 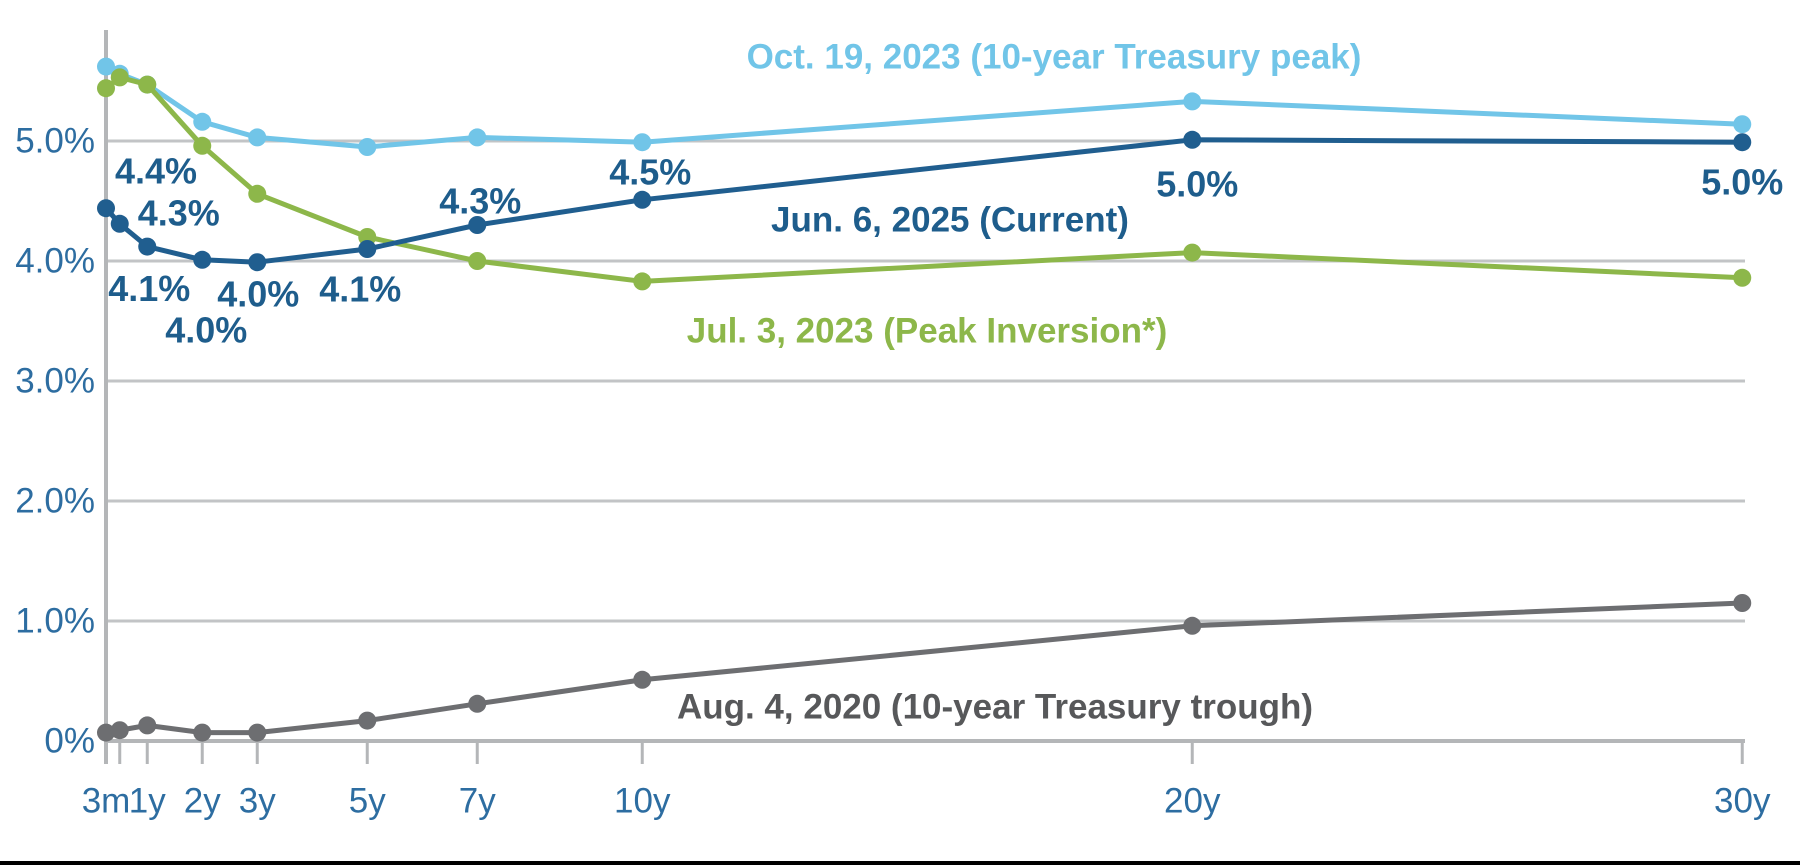 What do you see at coordinates (258, 294) in the screenshot?
I see `point-label-current-3y: 4.0%` at bounding box center [258, 294].